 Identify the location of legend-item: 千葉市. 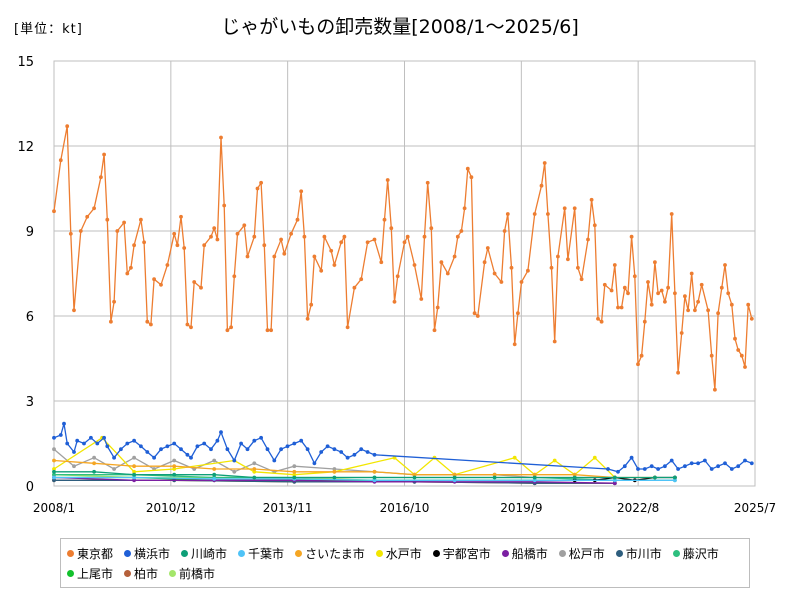
(261, 553).